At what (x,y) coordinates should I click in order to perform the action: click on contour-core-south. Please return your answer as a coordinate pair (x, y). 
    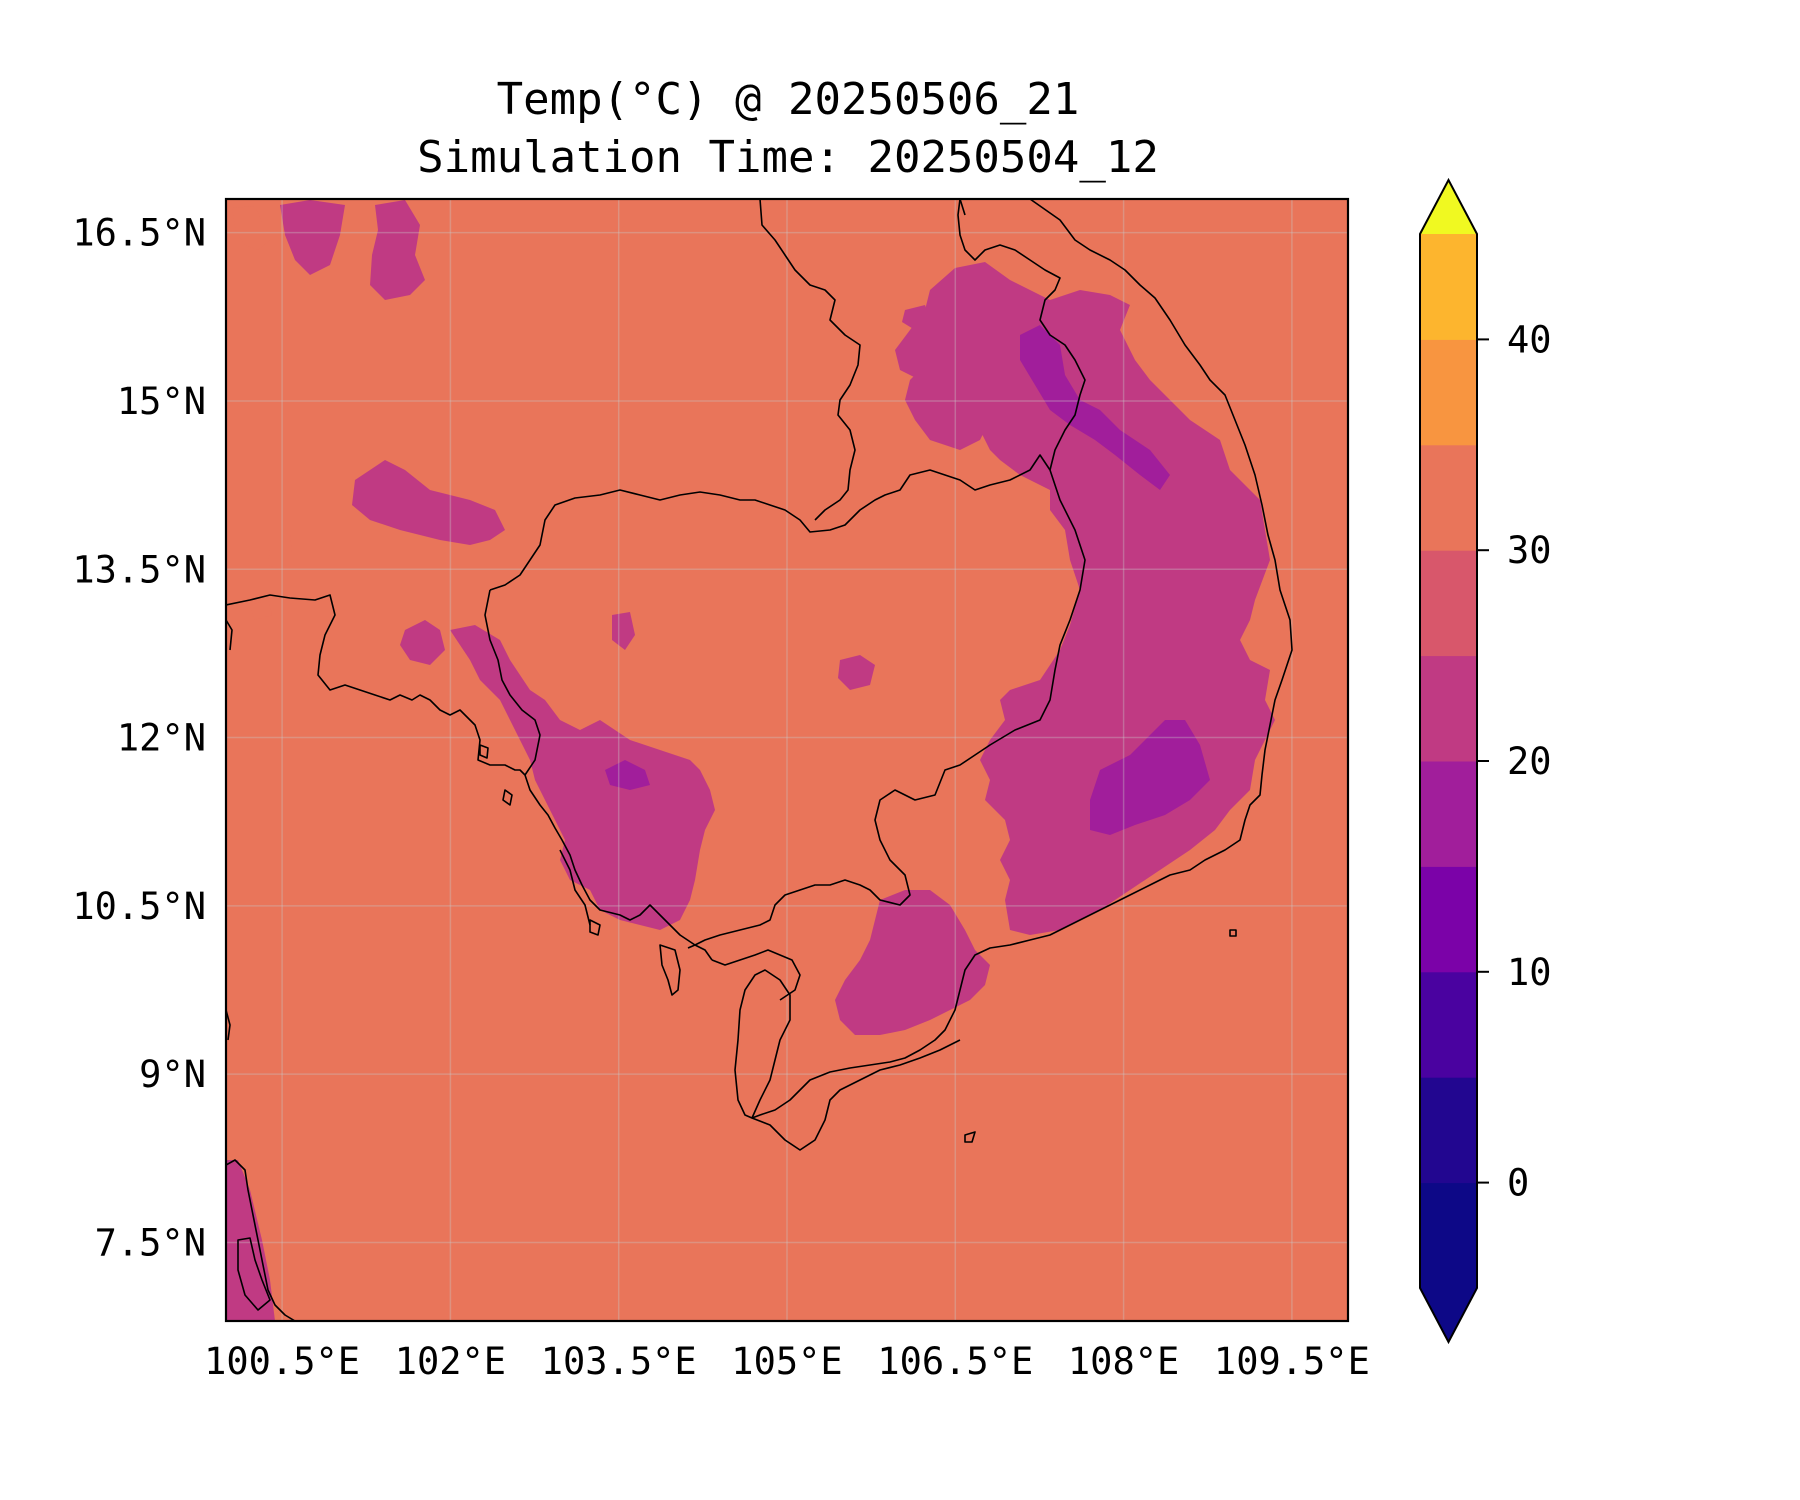
    Looking at the image, I should click on (1150, 777).